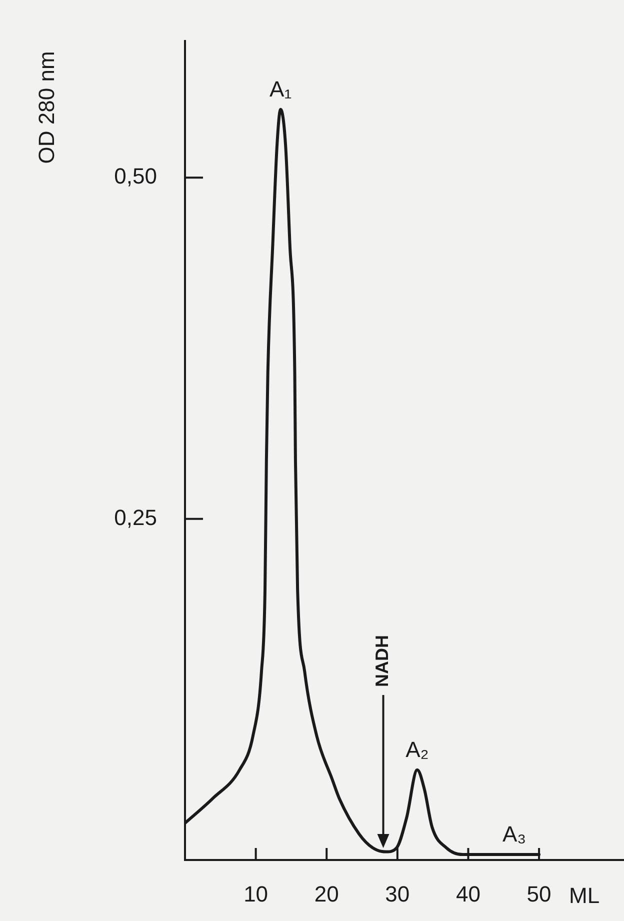 This screenshot has width=624, height=921. What do you see at coordinates (584, 895) in the screenshot?
I see `x-axis-title: ML` at bounding box center [584, 895].